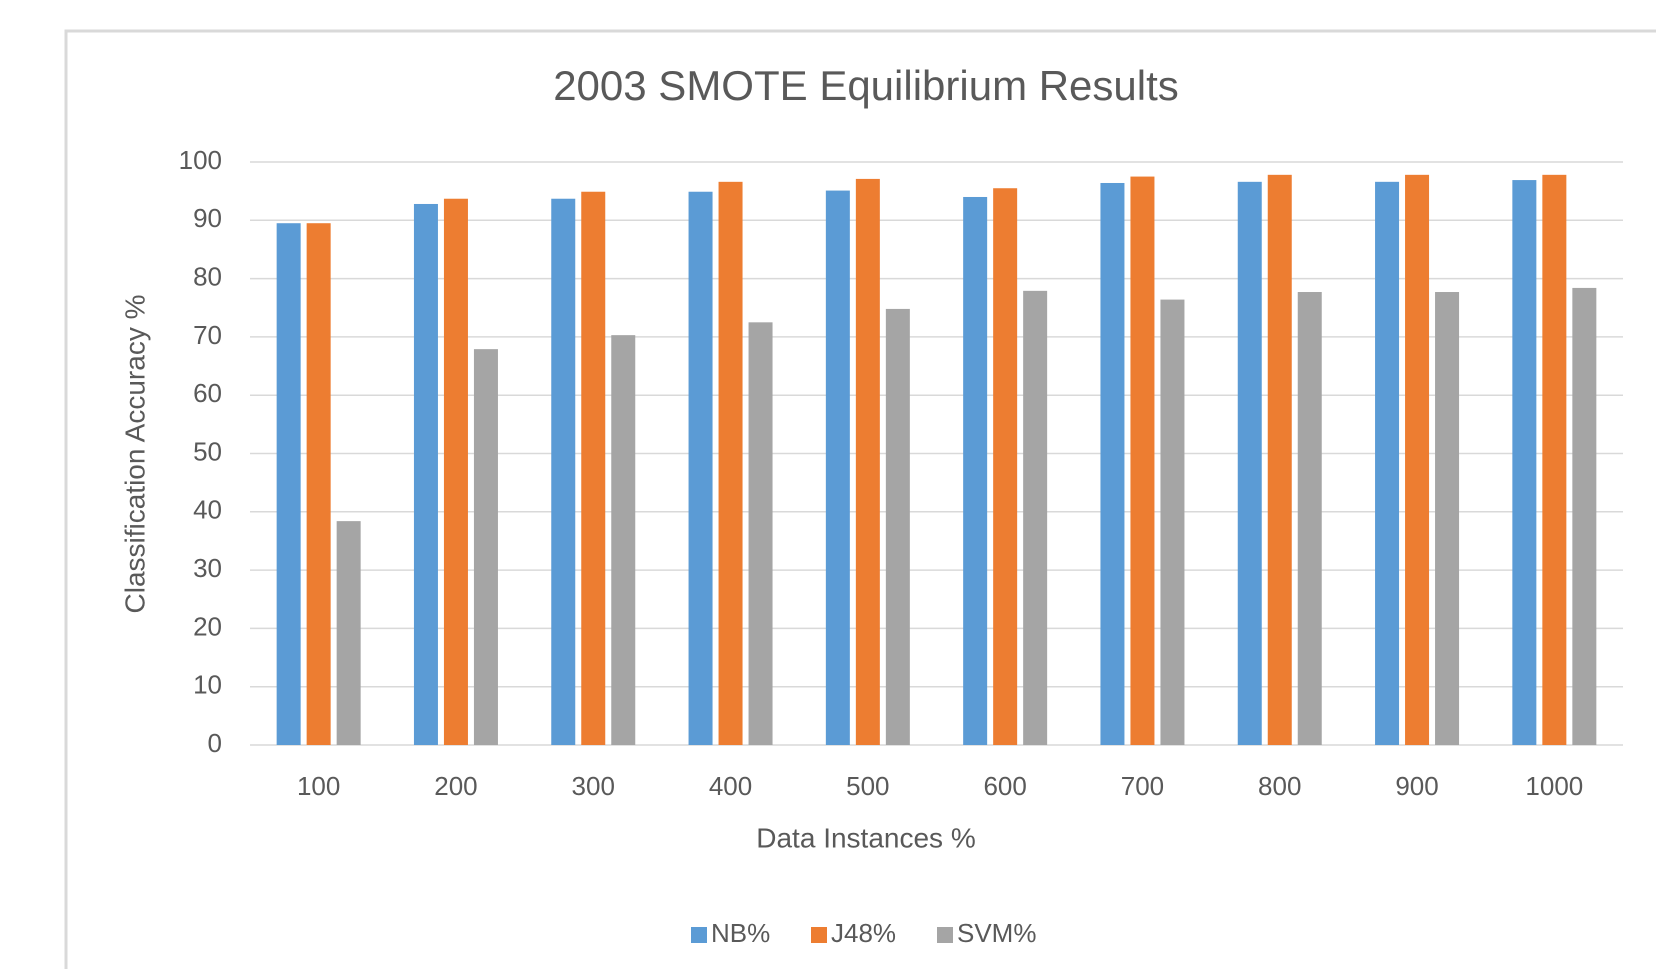 This screenshot has height=969, width=1656. I want to click on y-tick-label: 10, so click(207, 685).